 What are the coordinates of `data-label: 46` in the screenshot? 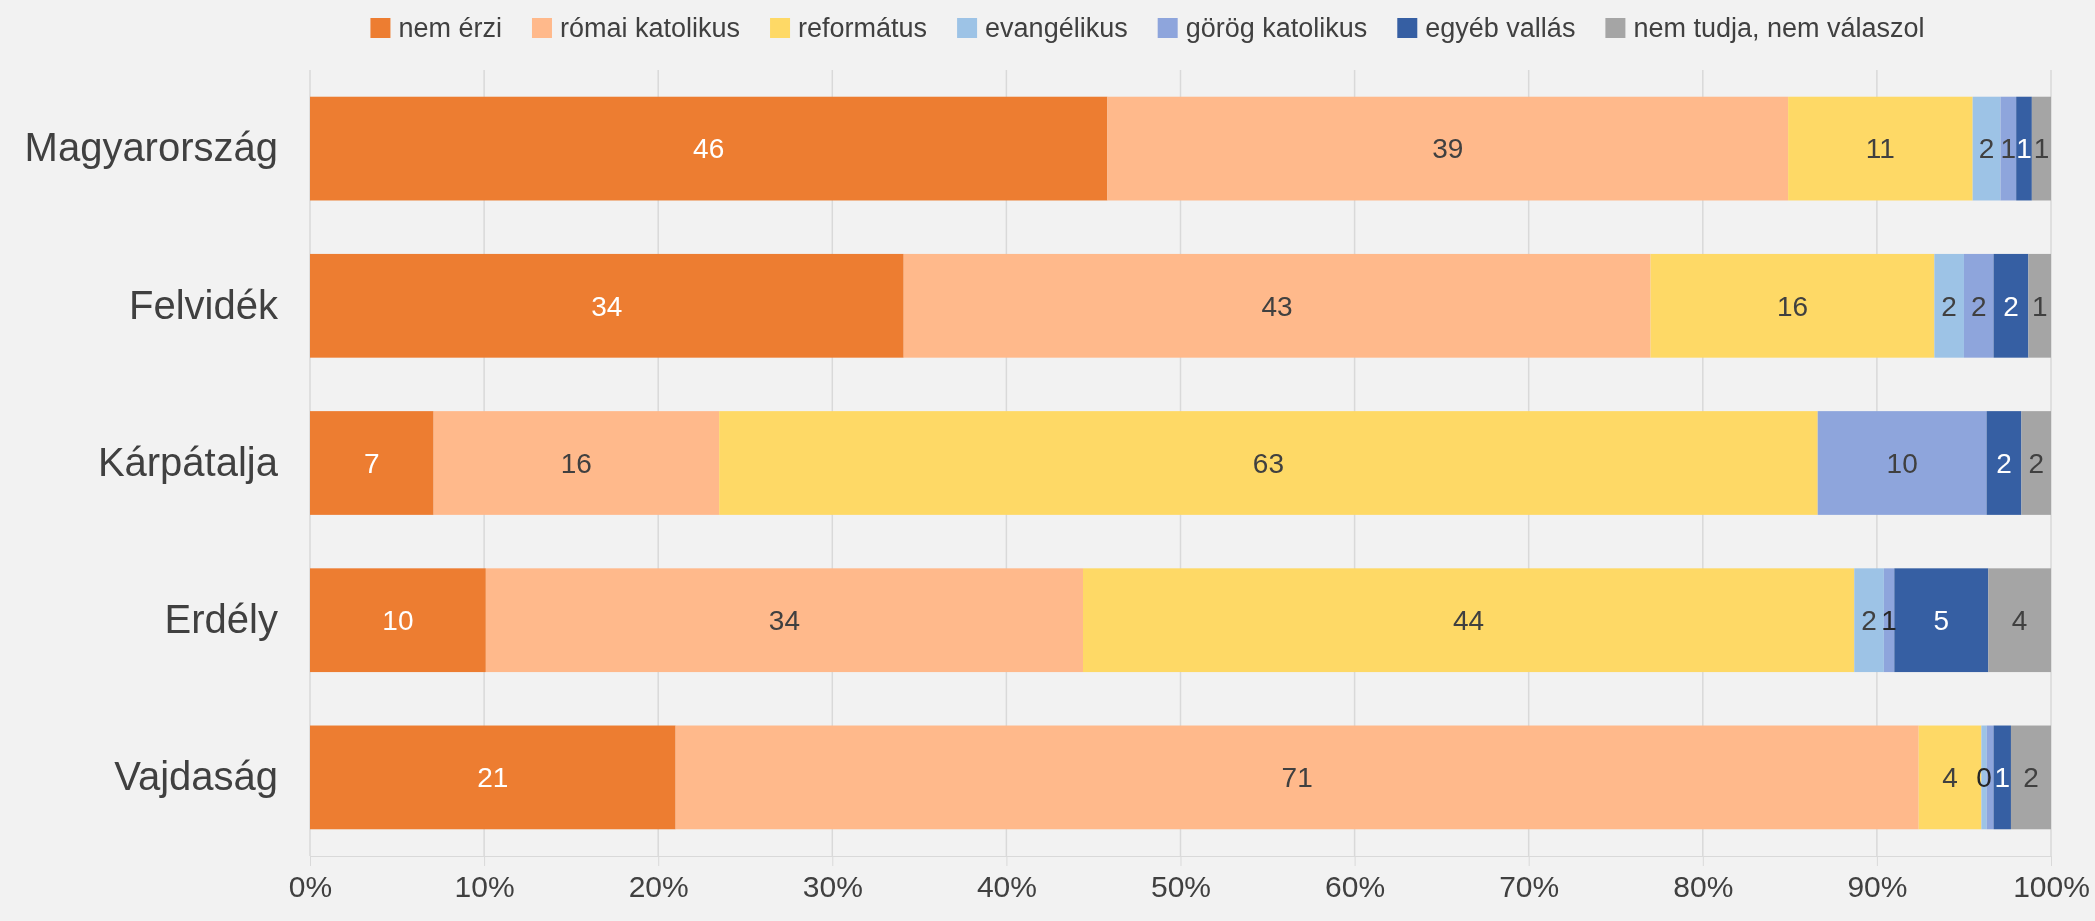 It's located at (709, 149).